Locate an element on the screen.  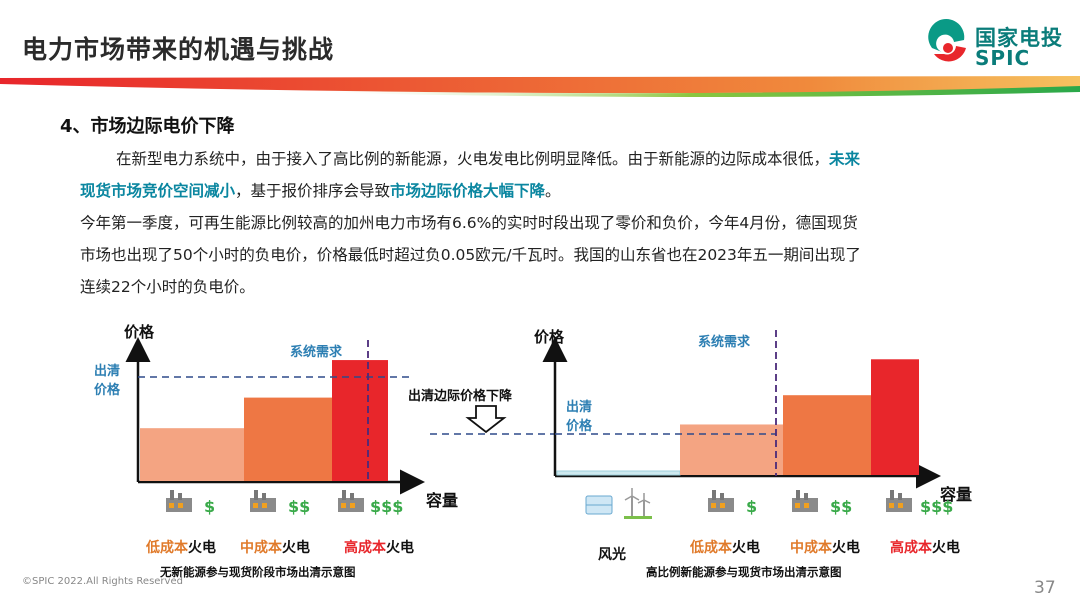
left-caption: 无新能源参与现货阶段市场出清示意图 is located at coordinates (257, 572).